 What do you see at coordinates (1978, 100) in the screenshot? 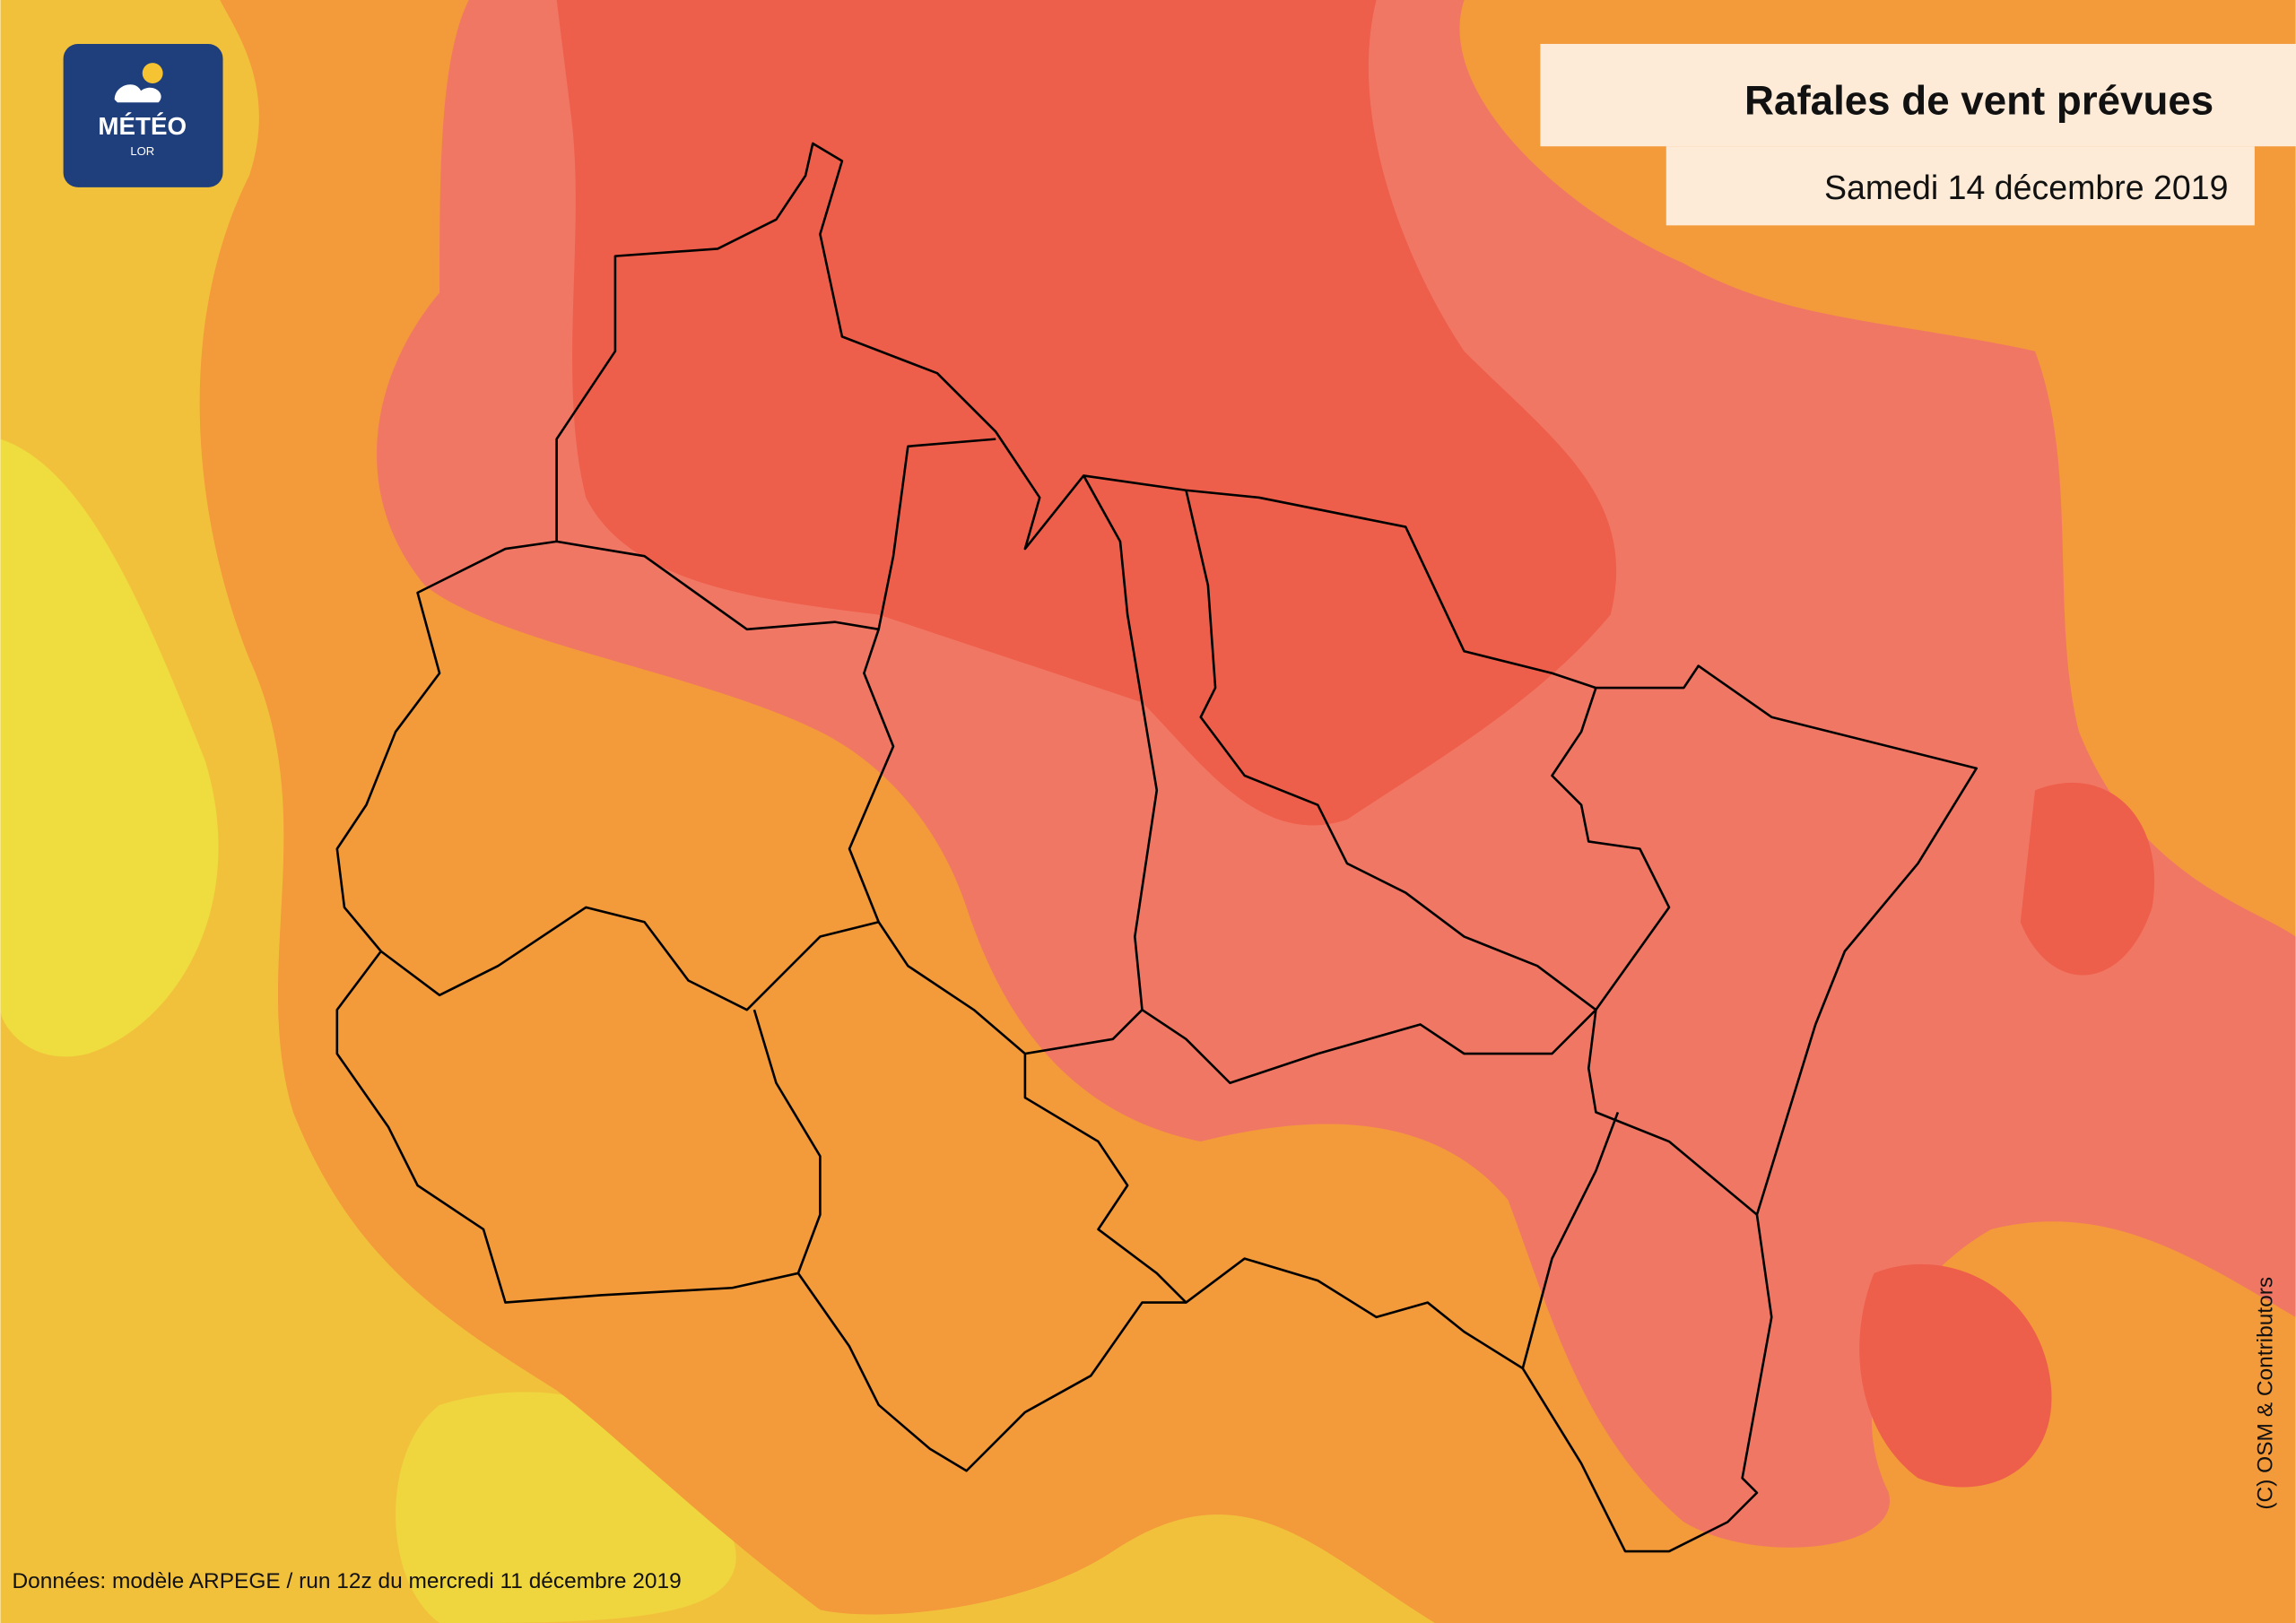
I see `map-title: Rafales de vent prévues` at bounding box center [1978, 100].